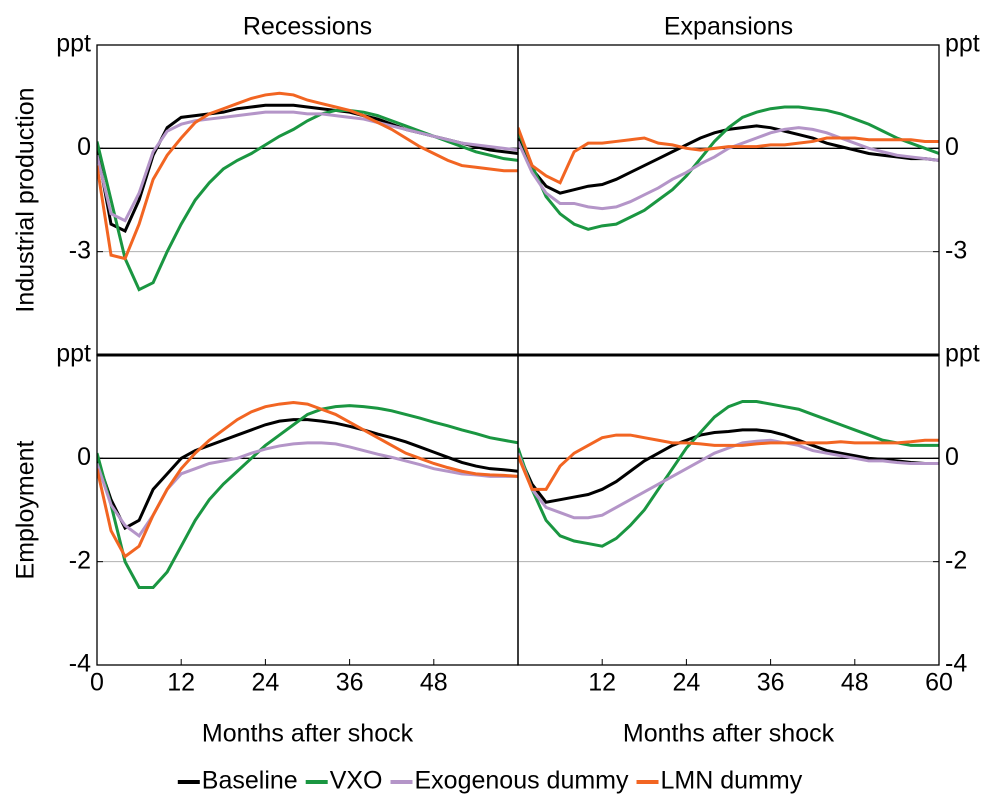 The width and height of the screenshot is (988, 803). I want to click on legend-label: VXO, so click(356, 781).